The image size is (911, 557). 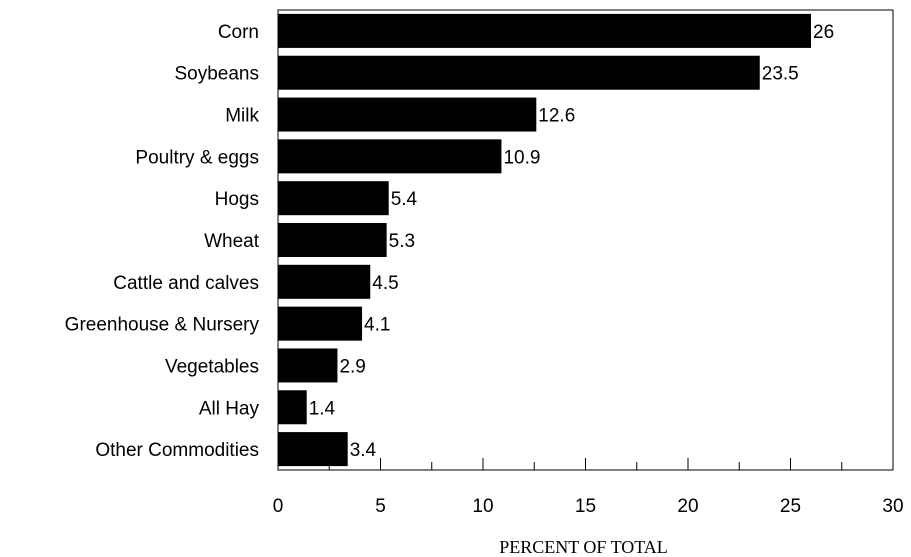 What do you see at coordinates (238, 32) in the screenshot?
I see `category-label: Corn` at bounding box center [238, 32].